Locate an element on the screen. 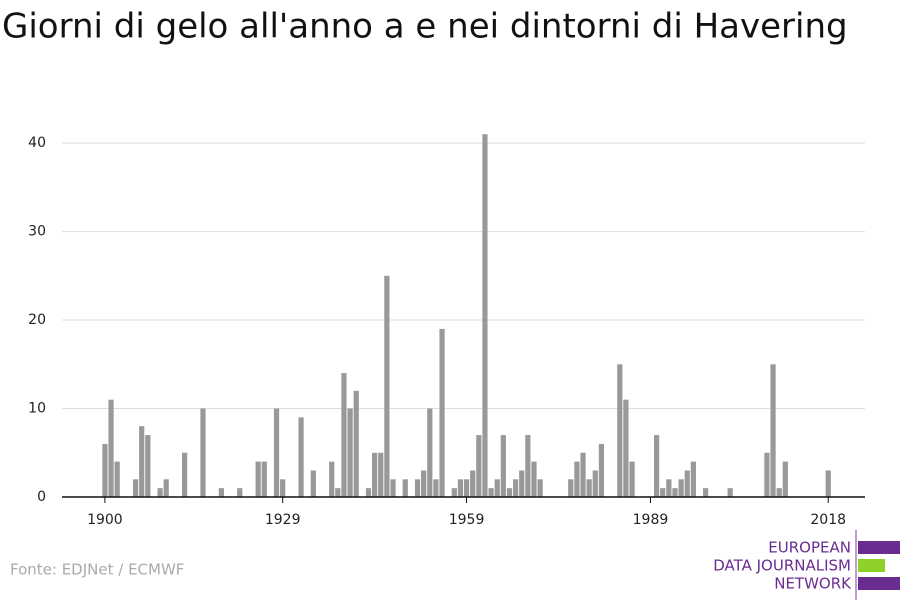 The width and height of the screenshot is (900, 600). x-tick-label: 1989 is located at coordinates (651, 520).